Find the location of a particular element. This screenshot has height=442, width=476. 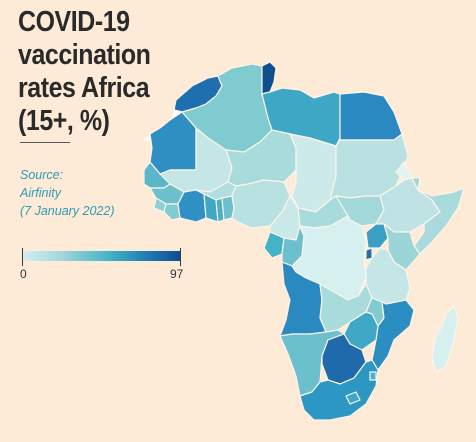

title-line-3: (15+, %) is located at coordinates (64, 121).